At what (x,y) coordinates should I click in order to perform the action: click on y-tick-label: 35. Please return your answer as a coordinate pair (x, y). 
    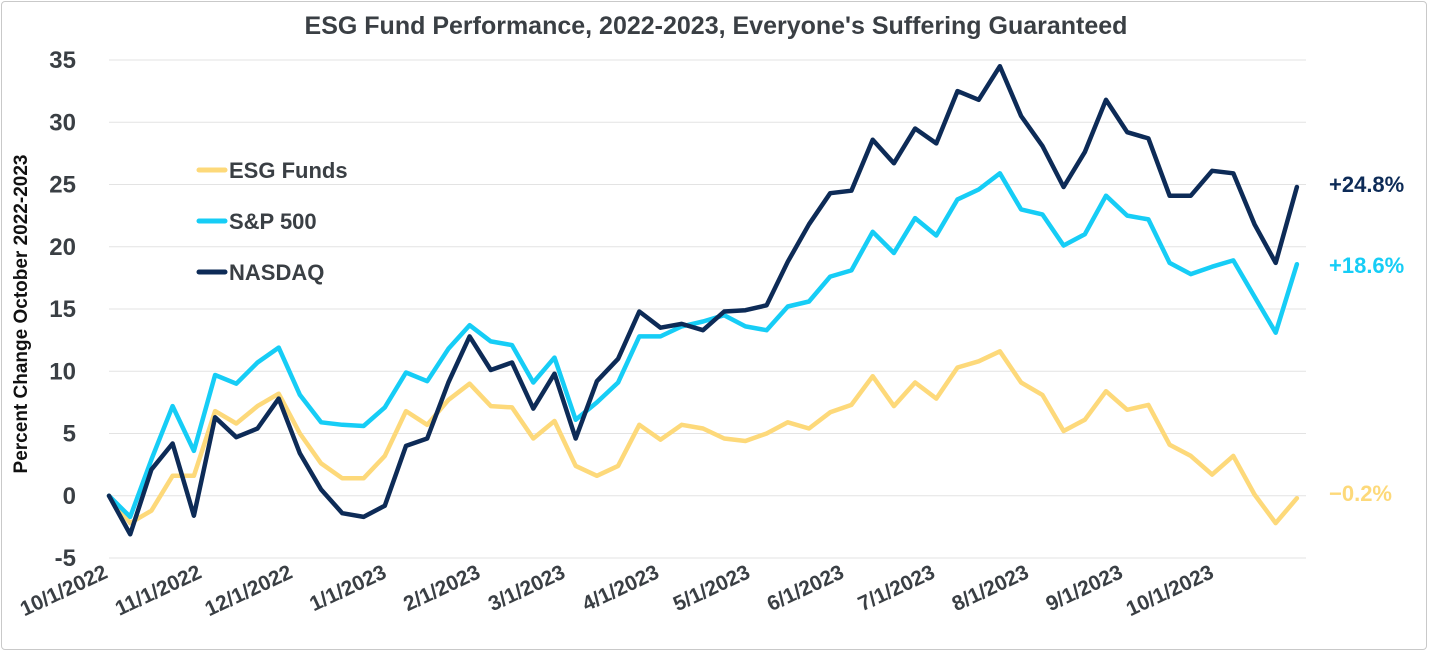
    Looking at the image, I should click on (62, 60).